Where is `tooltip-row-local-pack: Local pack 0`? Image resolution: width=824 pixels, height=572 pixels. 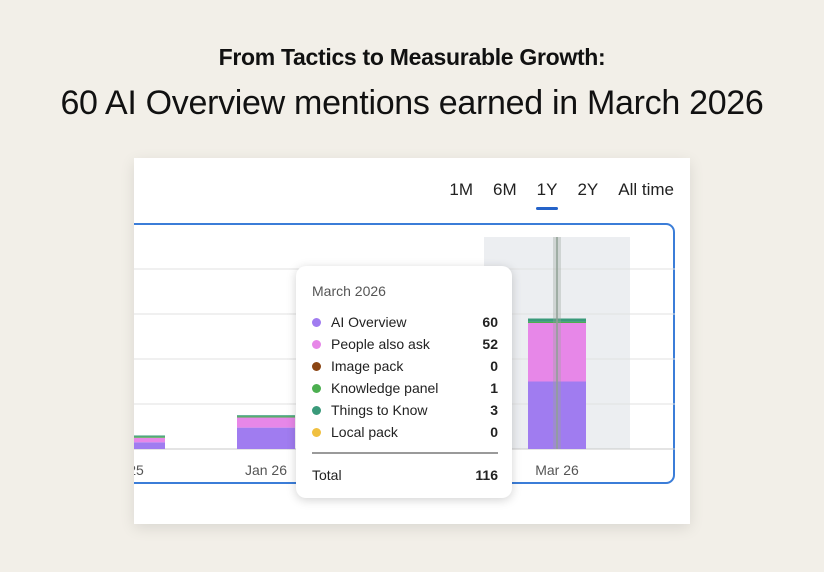
tooltip-row-local-pack: Local pack 0 is located at coordinates (405, 432).